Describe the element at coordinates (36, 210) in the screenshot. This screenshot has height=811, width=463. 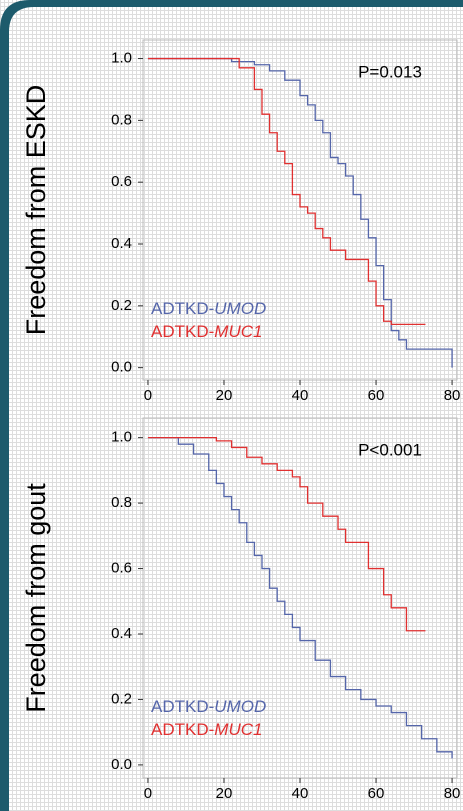
I see `y-axis-label: Freedom from ESKD` at that location.